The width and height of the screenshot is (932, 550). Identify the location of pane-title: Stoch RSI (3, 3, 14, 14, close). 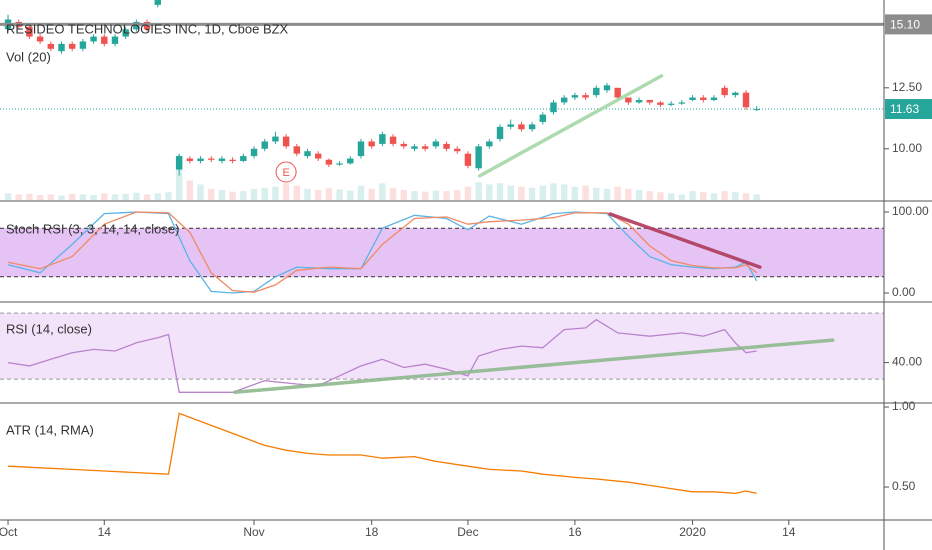
(92, 228).